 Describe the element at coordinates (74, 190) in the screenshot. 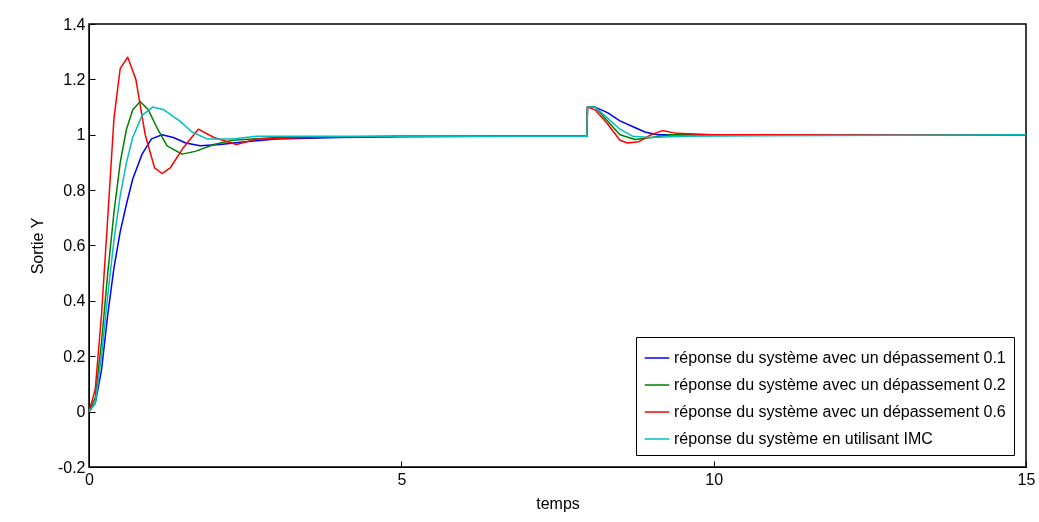

I see `y-tick-label: 0.8` at that location.